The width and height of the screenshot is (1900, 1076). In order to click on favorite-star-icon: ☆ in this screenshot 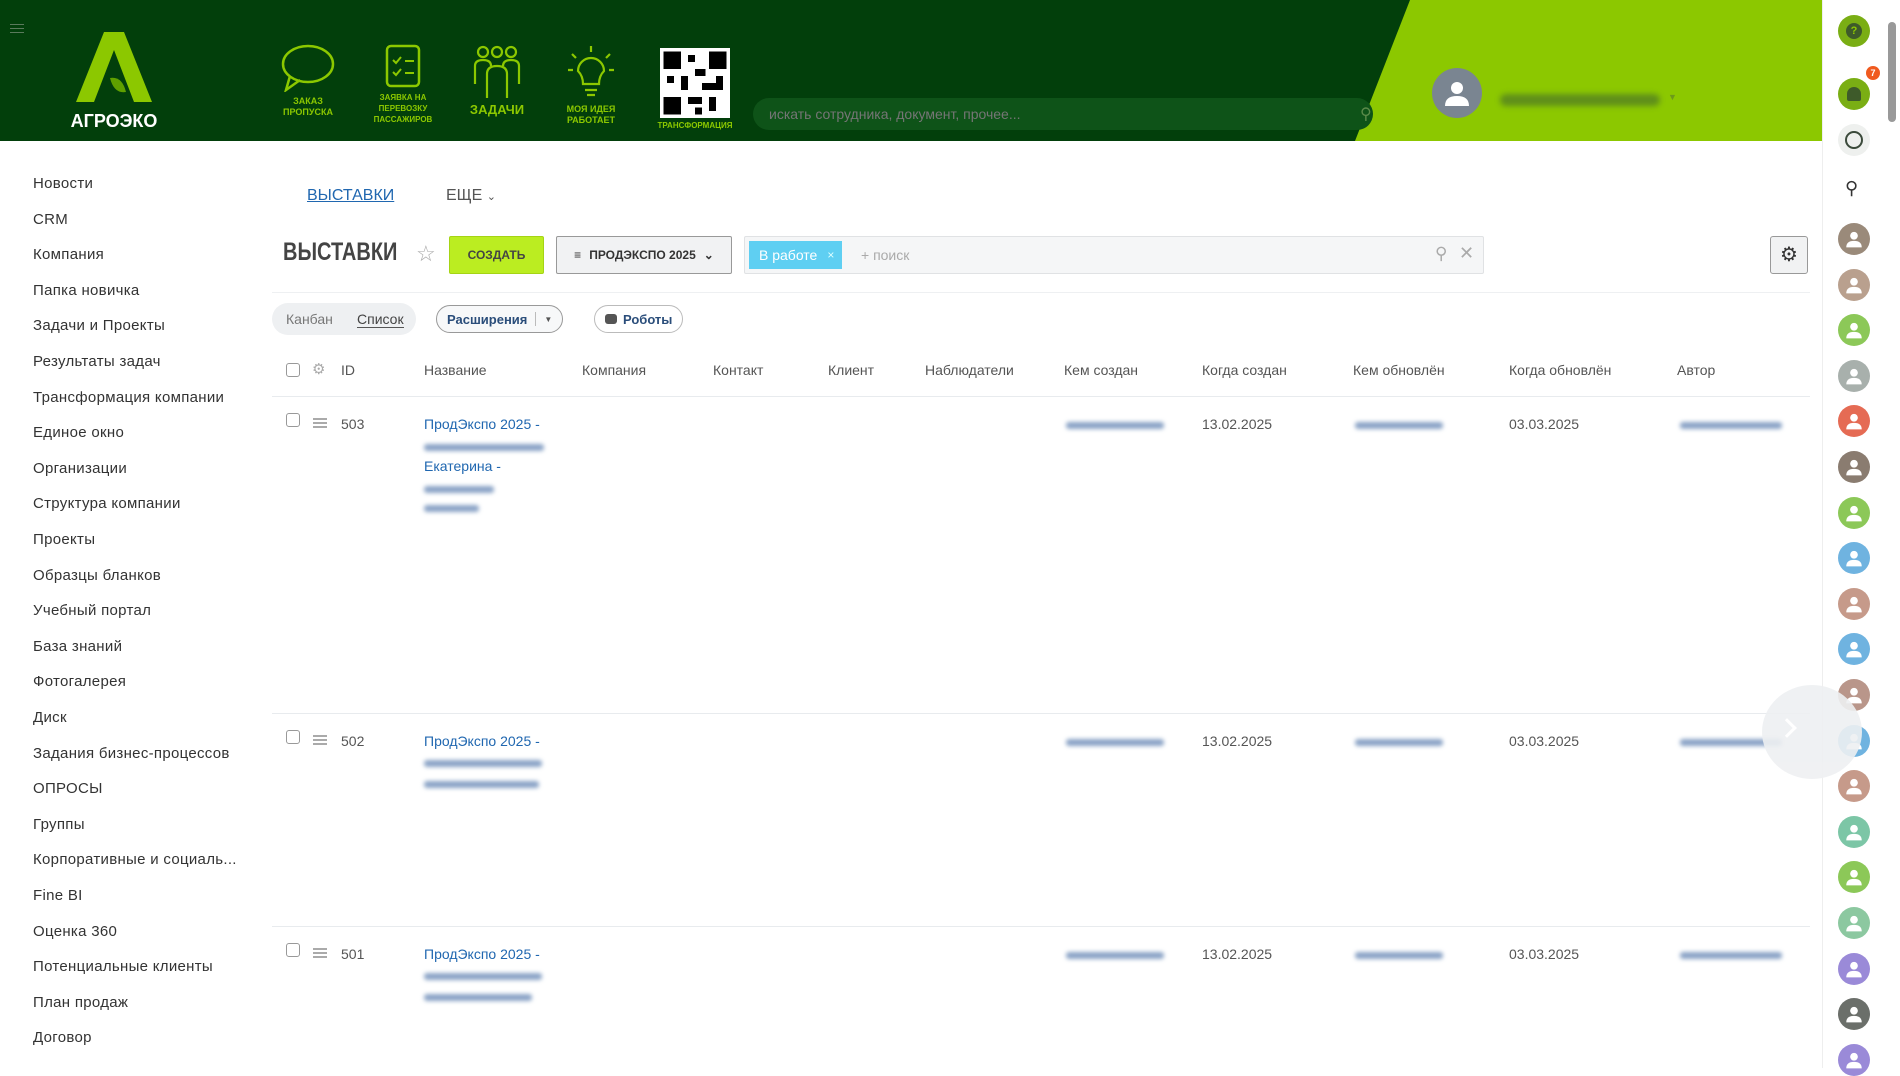, I will do `click(426, 253)`.